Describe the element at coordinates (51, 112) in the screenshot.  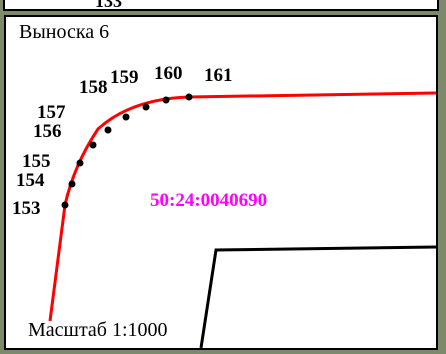
I see `point-label-157: 157` at that location.